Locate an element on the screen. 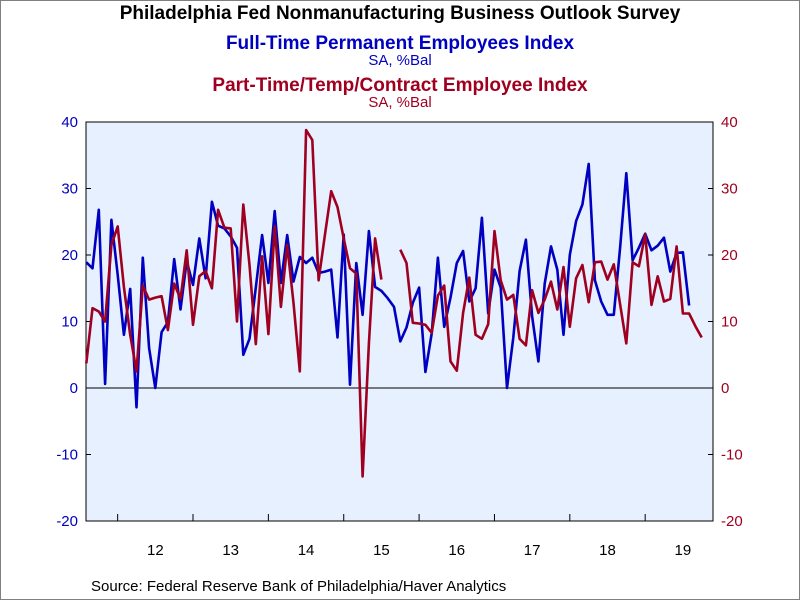 The image size is (800, 600). series2-title: Part-Time/Temp/Contract Employee Index is located at coordinates (400, 85).